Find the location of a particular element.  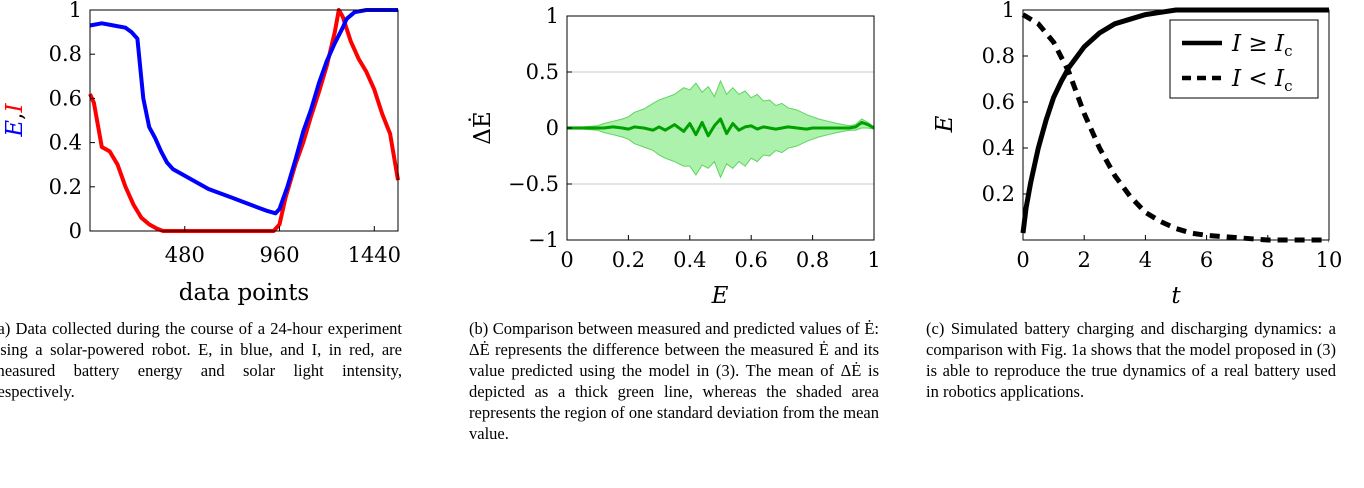

chart-a-ylabel: E,I is located at coordinates (15, 119).